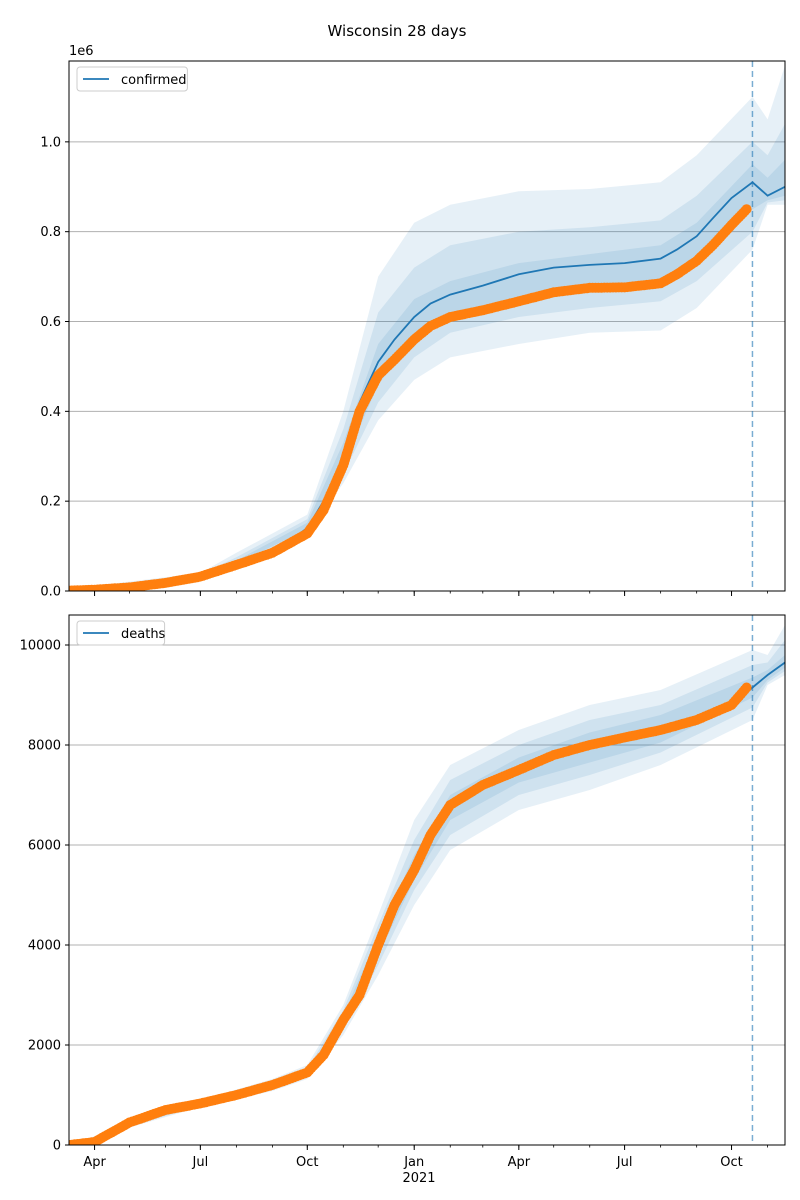 Image resolution: width=800 pixels, height=1200 pixels. I want to click on y-tick-label: 10000, so click(40, 646).